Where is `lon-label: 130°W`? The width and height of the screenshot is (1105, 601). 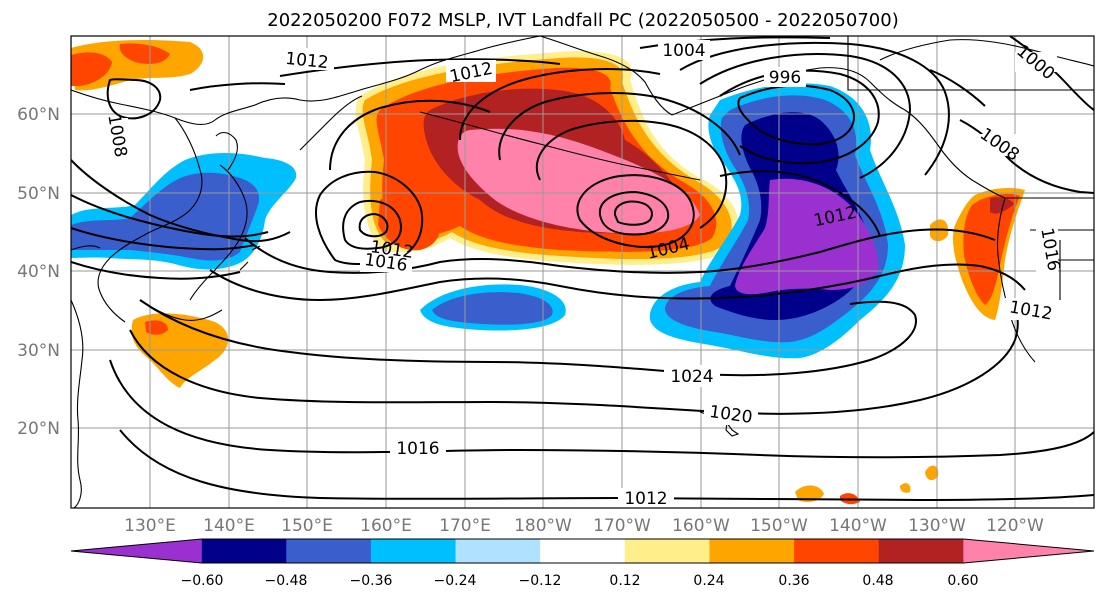 lon-label: 130°W is located at coordinates (937, 526).